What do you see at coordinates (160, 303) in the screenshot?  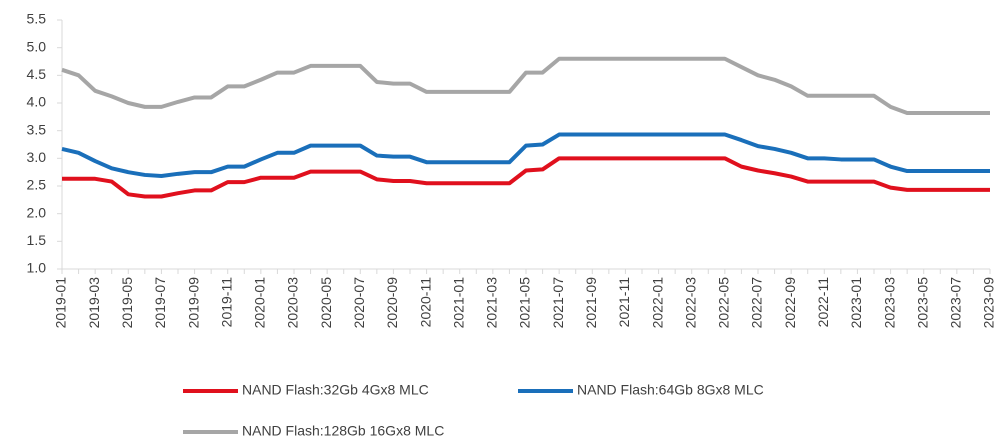 I see `x-tick-label: 2019-07` at bounding box center [160, 303].